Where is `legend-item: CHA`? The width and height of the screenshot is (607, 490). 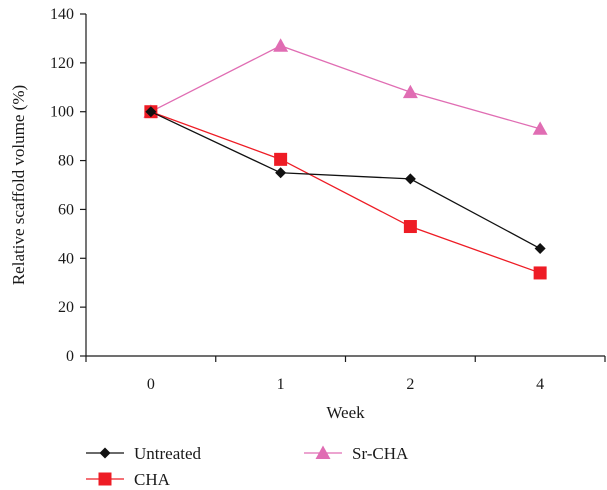
legend-item: CHA is located at coordinates (128, 479).